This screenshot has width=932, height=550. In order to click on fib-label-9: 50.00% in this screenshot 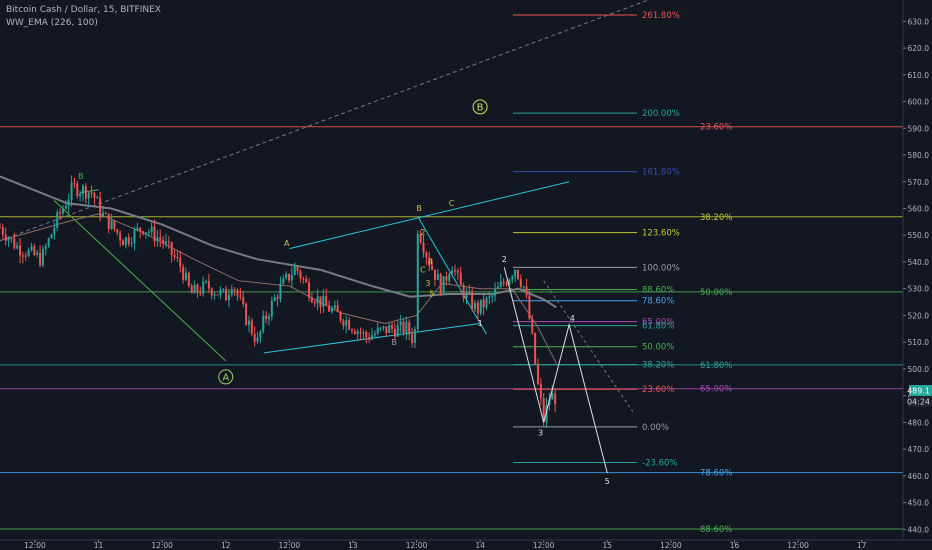, I will do `click(658, 348)`.